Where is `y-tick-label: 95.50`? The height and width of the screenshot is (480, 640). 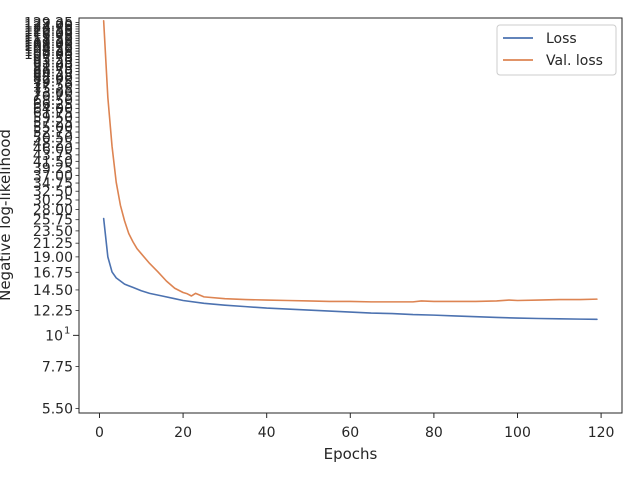 y-tick-label: 95.50 is located at coordinates (53, 60).